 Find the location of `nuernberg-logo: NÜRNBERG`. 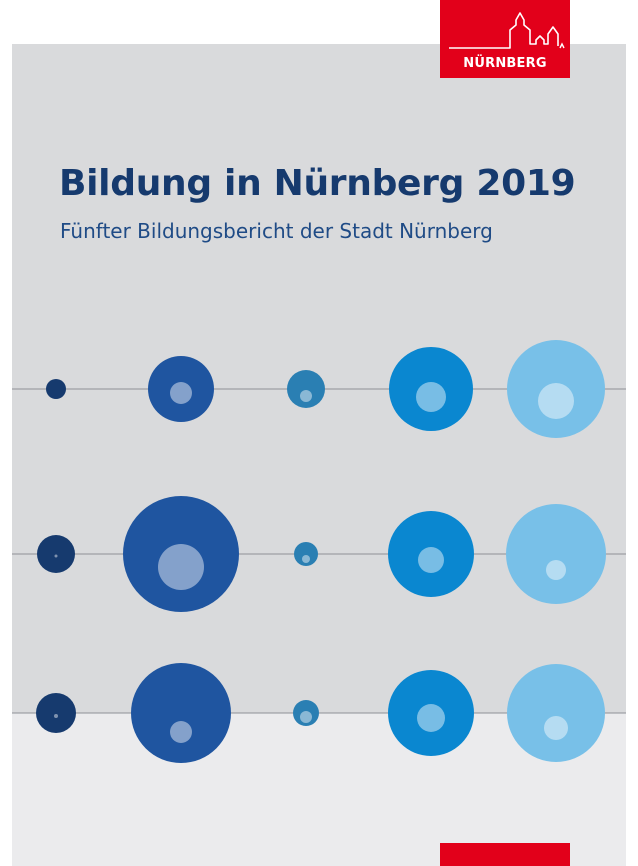

nuernberg-logo: NÜRNBERG is located at coordinates (505, 39).